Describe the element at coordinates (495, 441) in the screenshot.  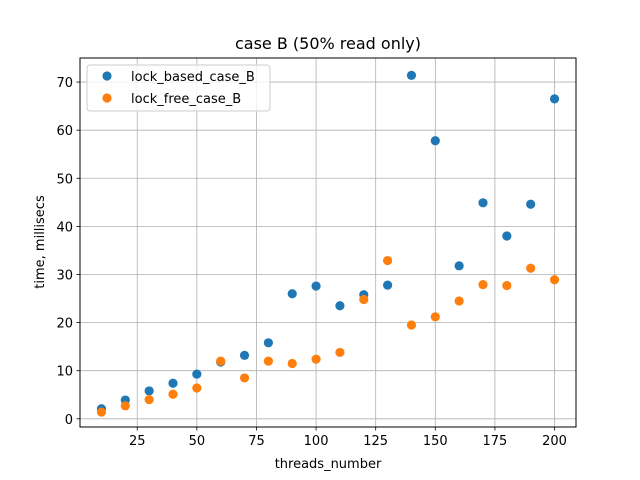
I see `x-tick-label: 175` at that location.